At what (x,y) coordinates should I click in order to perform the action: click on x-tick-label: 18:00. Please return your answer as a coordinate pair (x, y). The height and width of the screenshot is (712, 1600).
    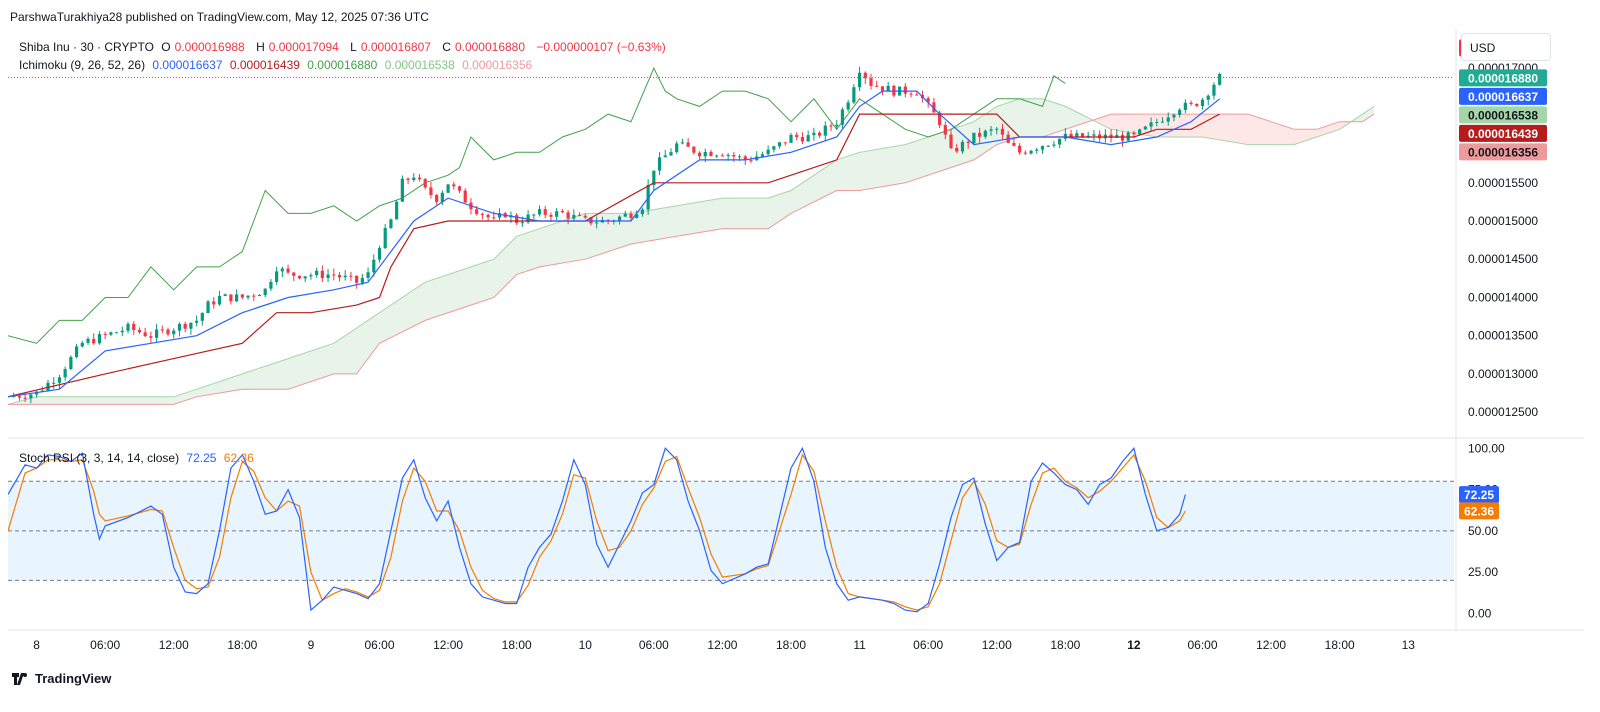
    Looking at the image, I should click on (1065, 645).